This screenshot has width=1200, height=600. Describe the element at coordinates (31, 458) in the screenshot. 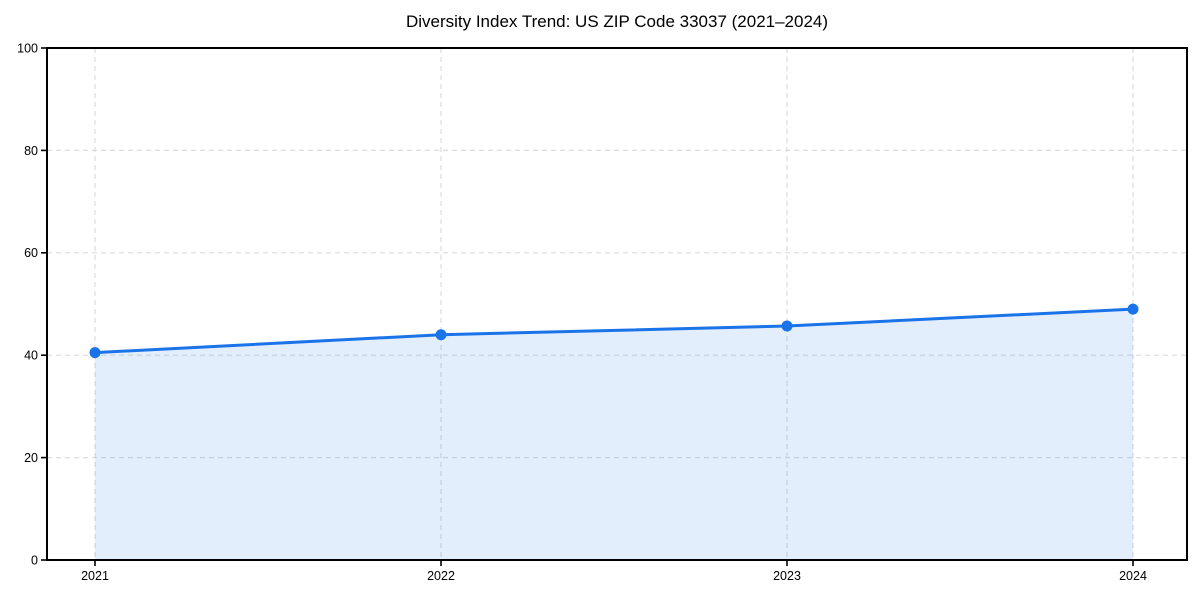

I see `y-axis-tick-label: 20` at that location.